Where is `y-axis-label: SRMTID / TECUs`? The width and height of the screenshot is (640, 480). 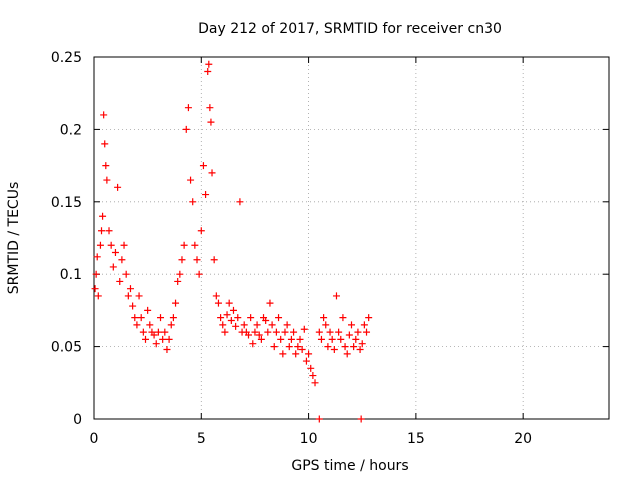 y-axis-label: SRMTID / TECUs is located at coordinates (14, 238).